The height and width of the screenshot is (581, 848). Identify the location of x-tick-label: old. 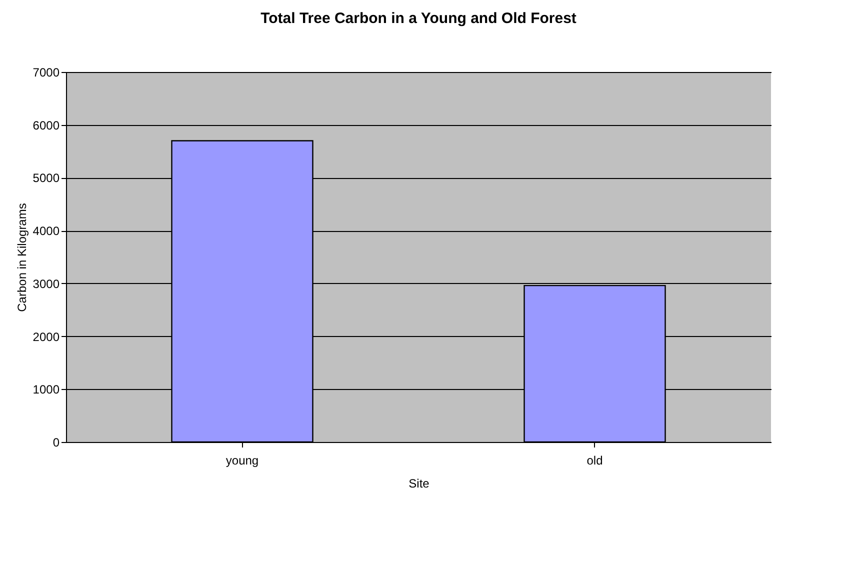
(594, 461).